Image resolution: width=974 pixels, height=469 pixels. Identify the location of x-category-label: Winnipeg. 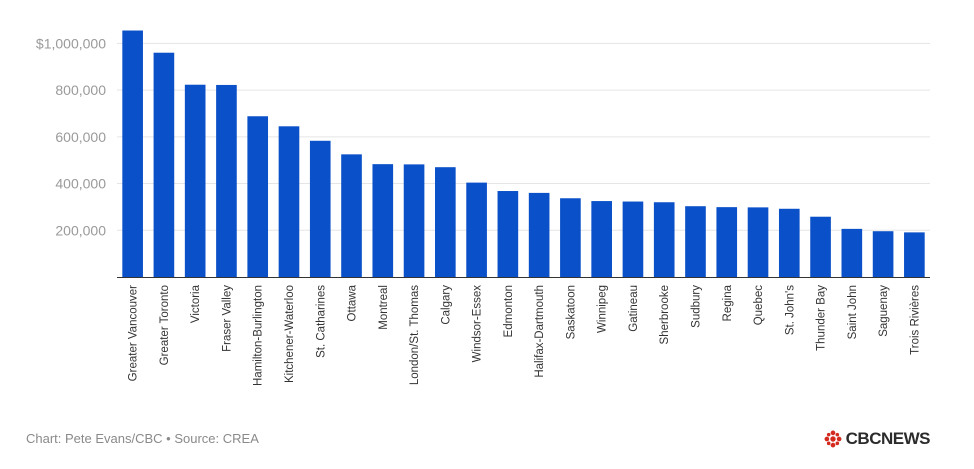
(603, 309).